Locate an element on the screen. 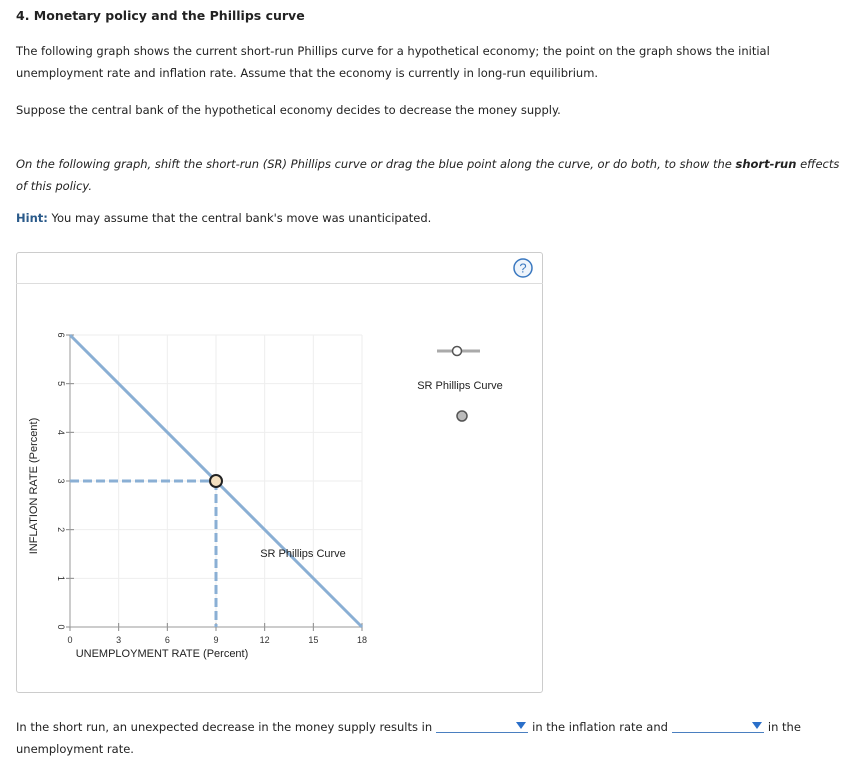 The width and height of the screenshot is (852, 760). y-axis-label: INFLATION RATE (Percent) is located at coordinates (34, 486).